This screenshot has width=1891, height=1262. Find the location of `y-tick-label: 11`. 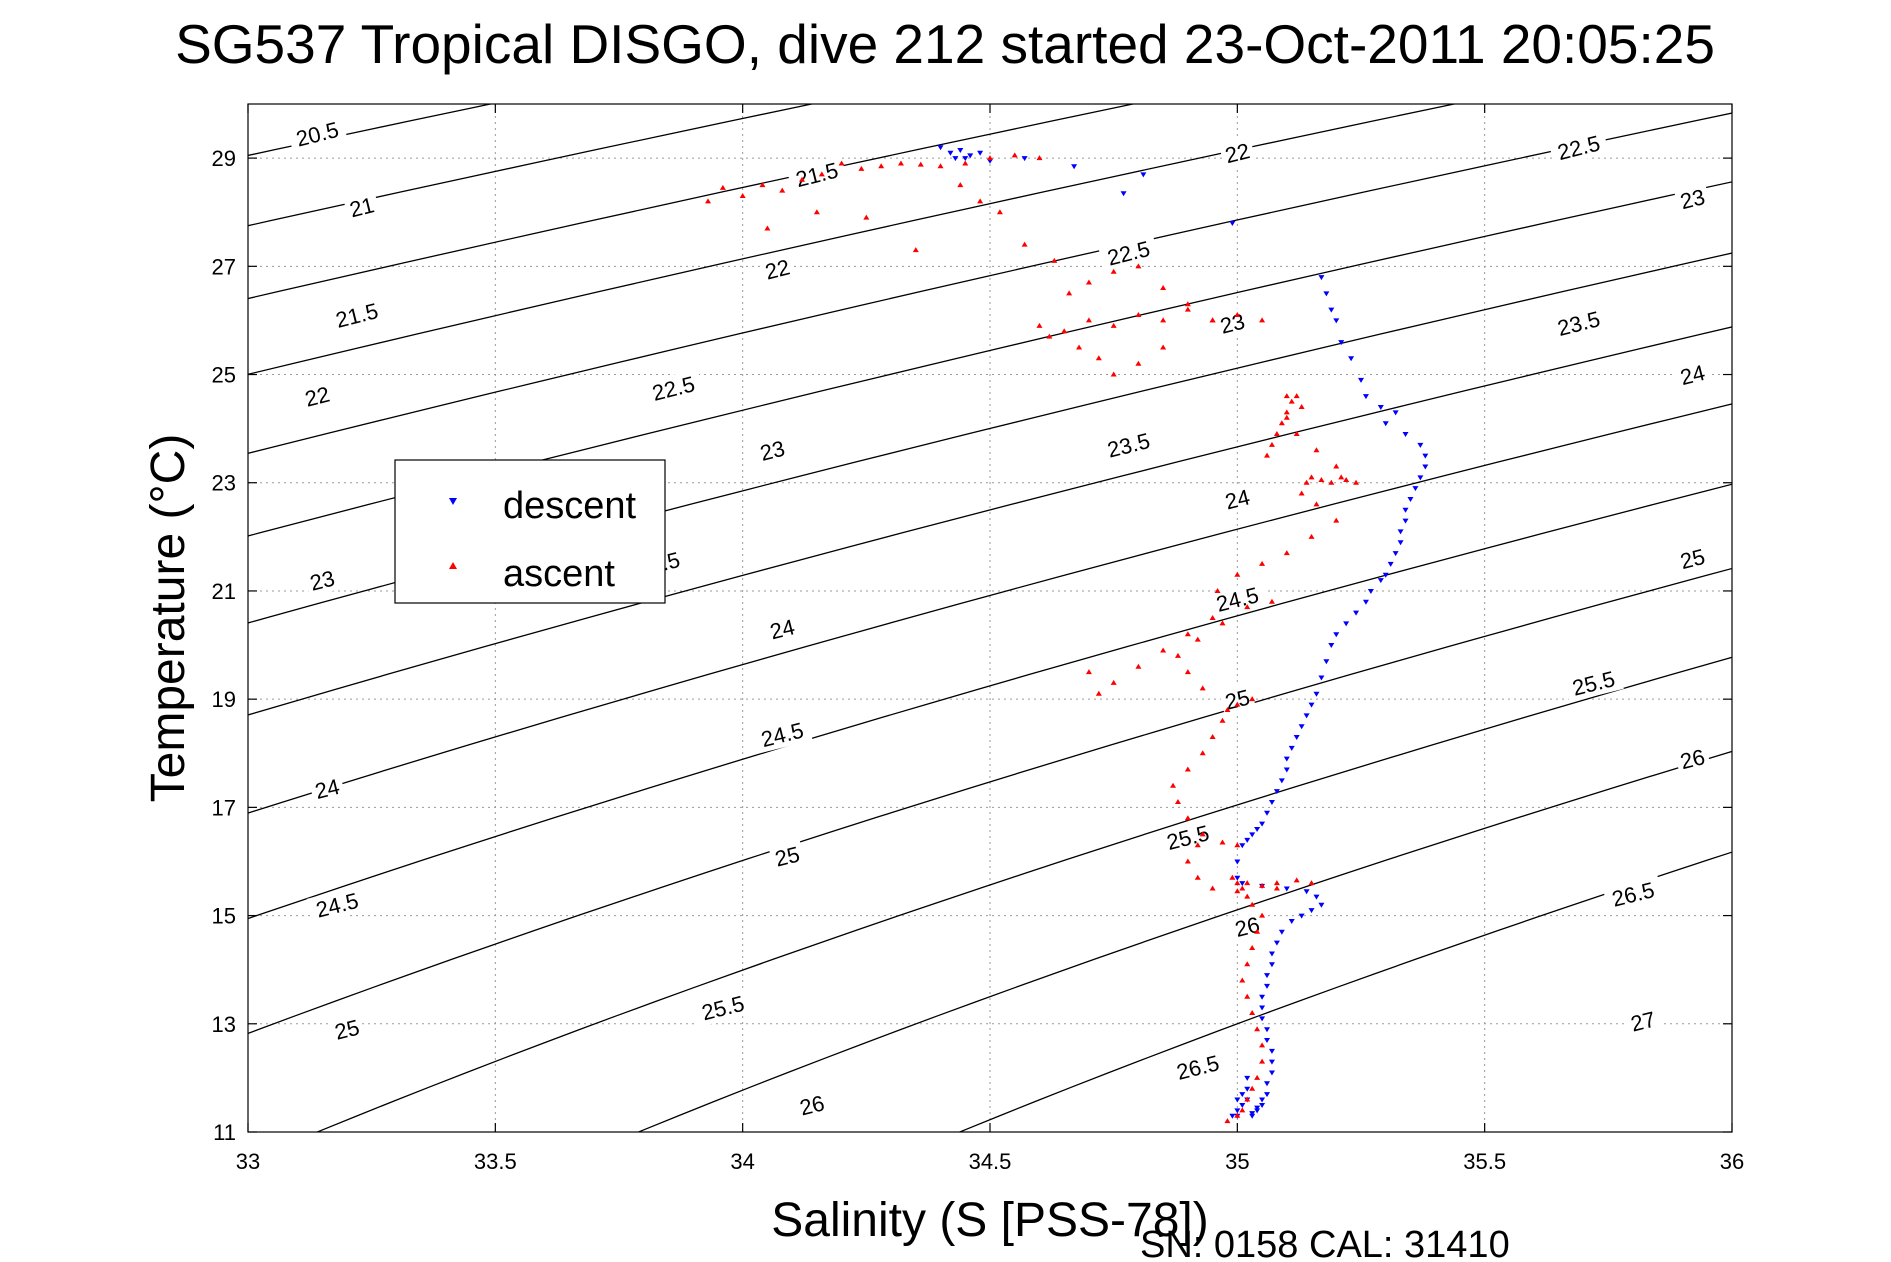

y-tick-label: 11 is located at coordinates (224, 1132).